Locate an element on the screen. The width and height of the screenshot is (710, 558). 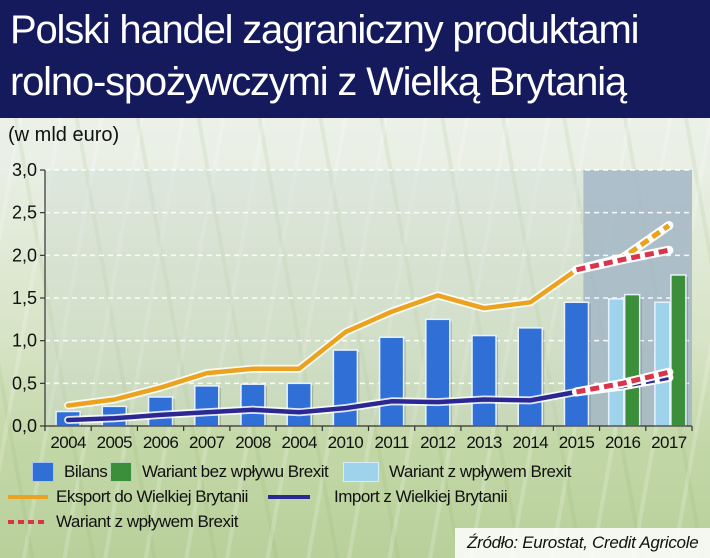
legend-label: Bilans is located at coordinates (86, 471).